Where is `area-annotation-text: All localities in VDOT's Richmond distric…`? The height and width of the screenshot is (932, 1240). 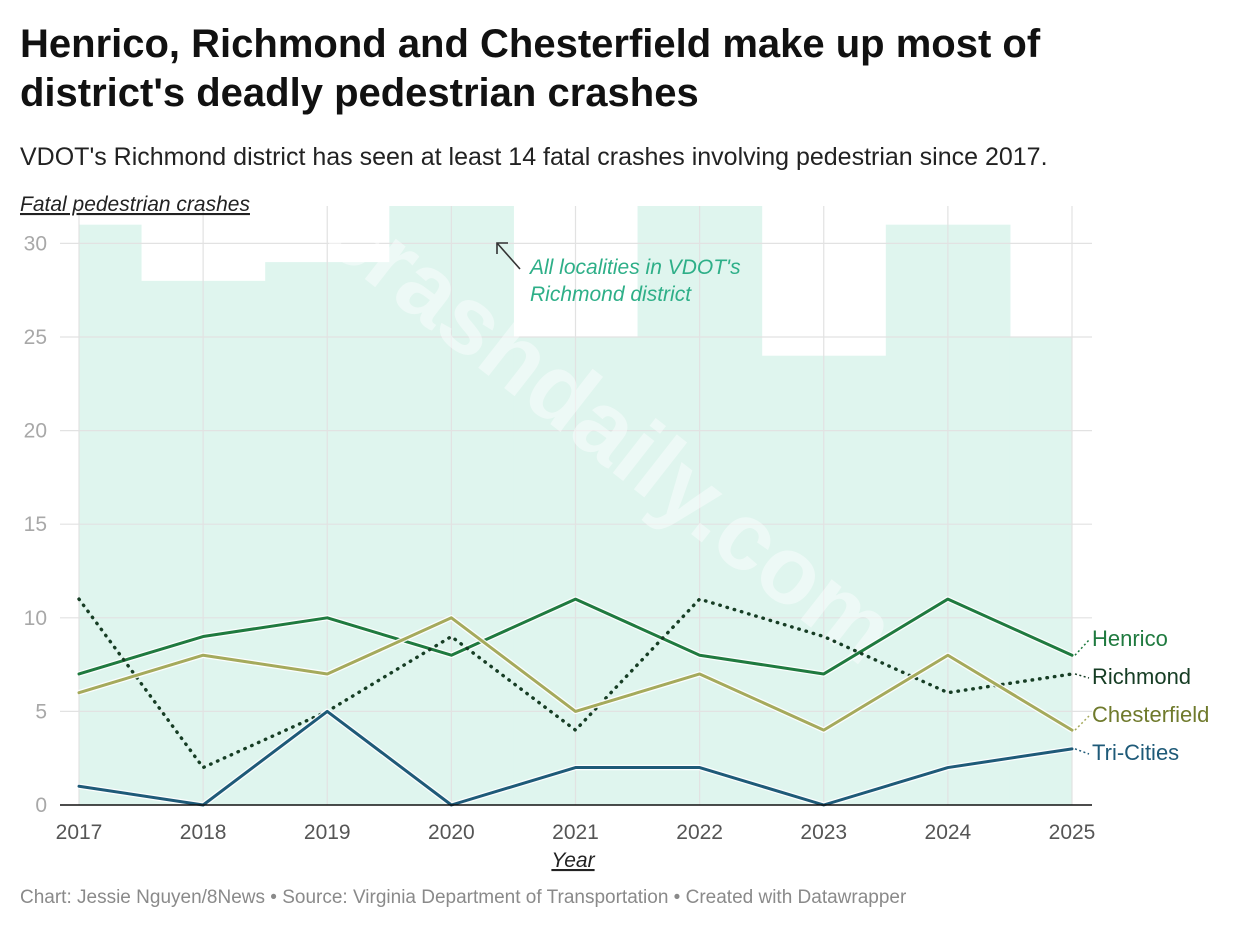 area-annotation-text: All localities in VDOT's Richmond distric… is located at coordinates (634, 281).